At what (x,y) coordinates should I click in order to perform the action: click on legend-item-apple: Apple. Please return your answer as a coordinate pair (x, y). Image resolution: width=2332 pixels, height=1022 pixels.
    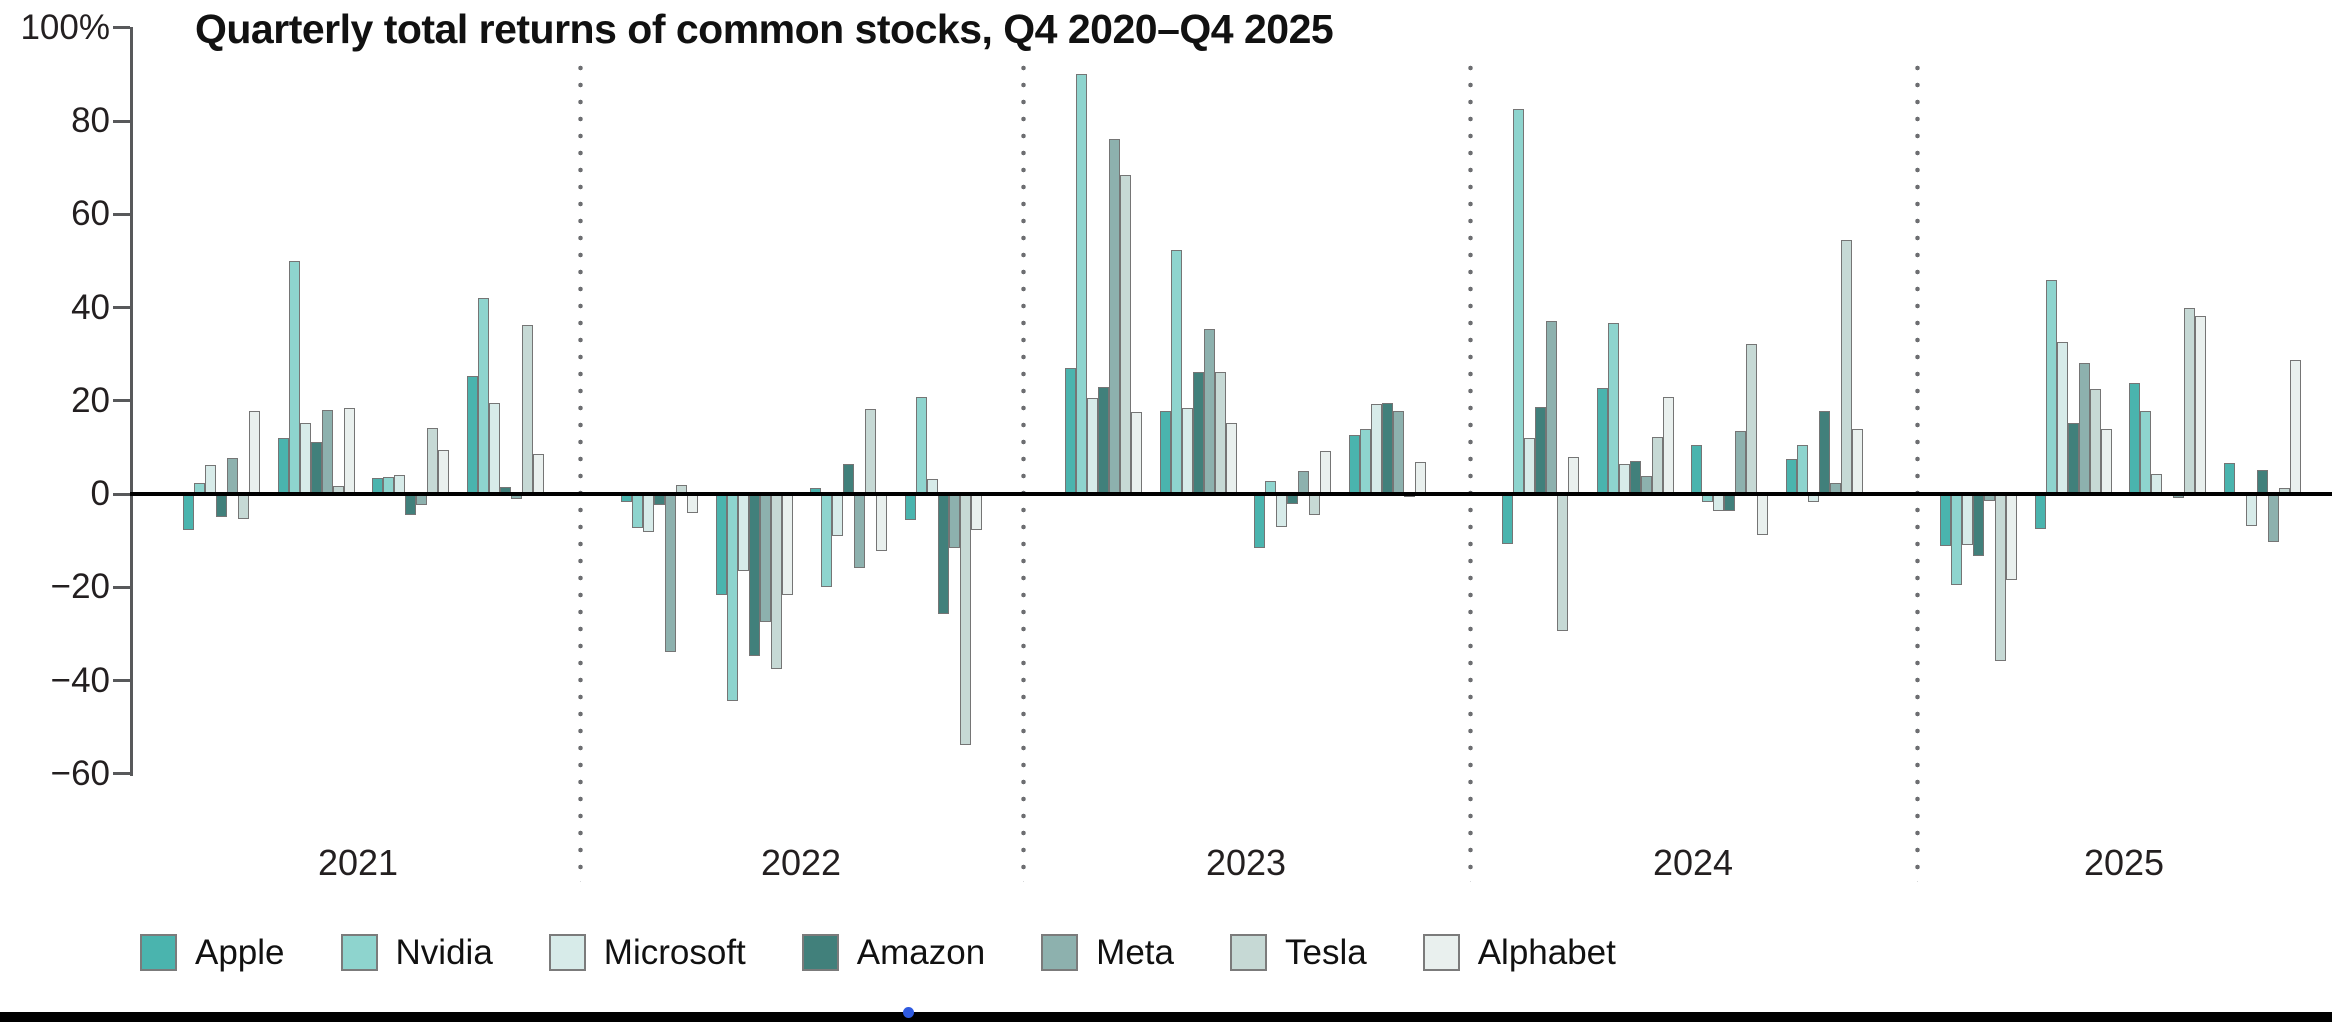
    Looking at the image, I should click on (212, 952).